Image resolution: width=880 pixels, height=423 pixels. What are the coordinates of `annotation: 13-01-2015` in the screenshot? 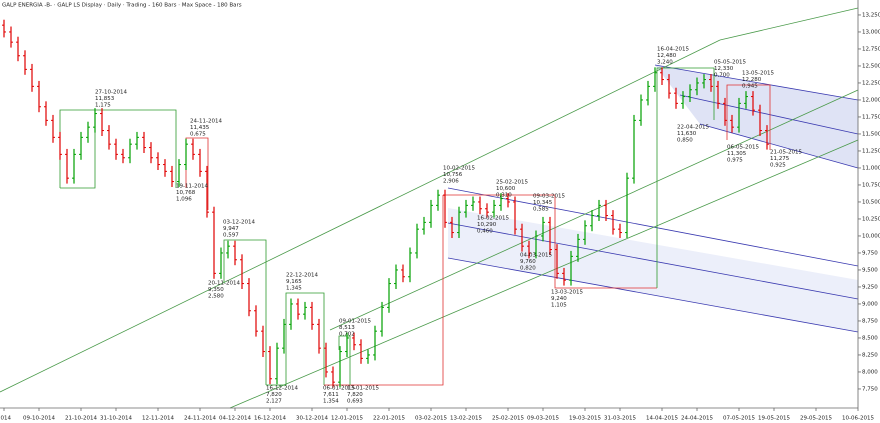 It's located at (363, 389).